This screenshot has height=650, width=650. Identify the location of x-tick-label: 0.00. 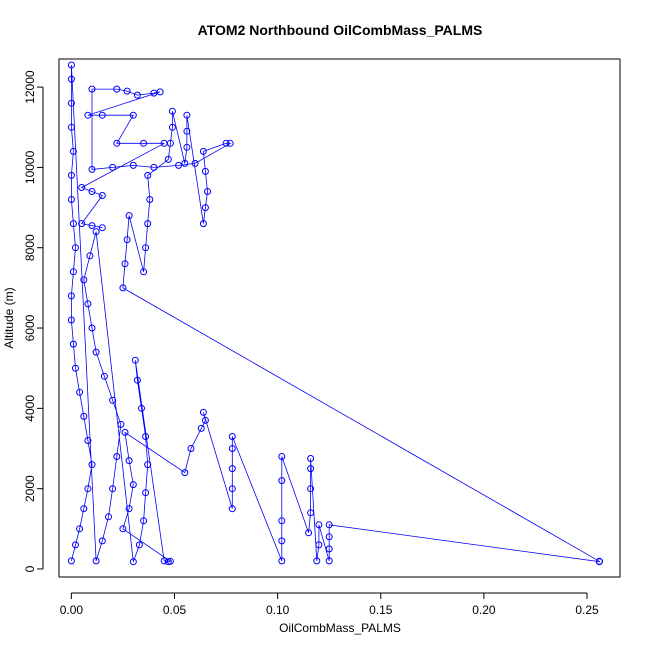
(72, 610).